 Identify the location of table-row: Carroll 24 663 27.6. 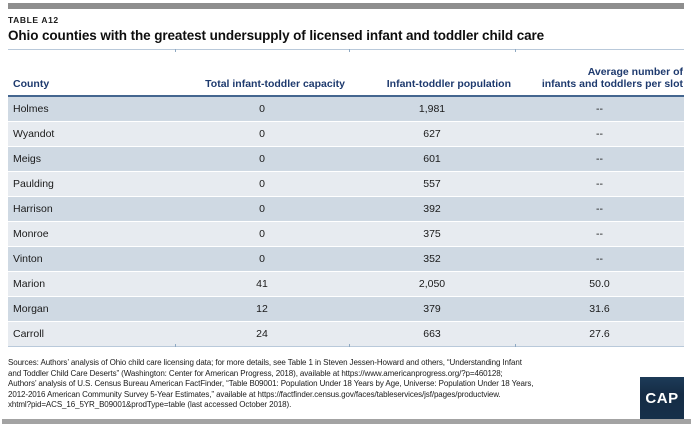
(346, 334).